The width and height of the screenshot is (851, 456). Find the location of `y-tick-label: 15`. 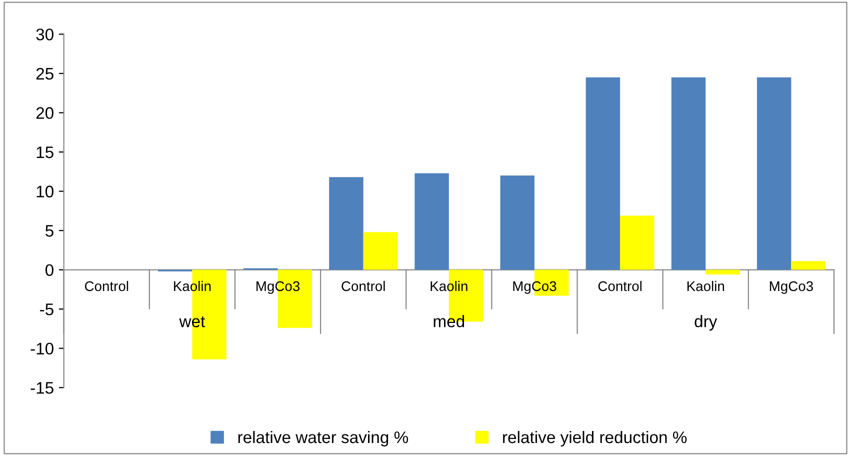

y-tick-label: 15 is located at coordinates (45, 152).